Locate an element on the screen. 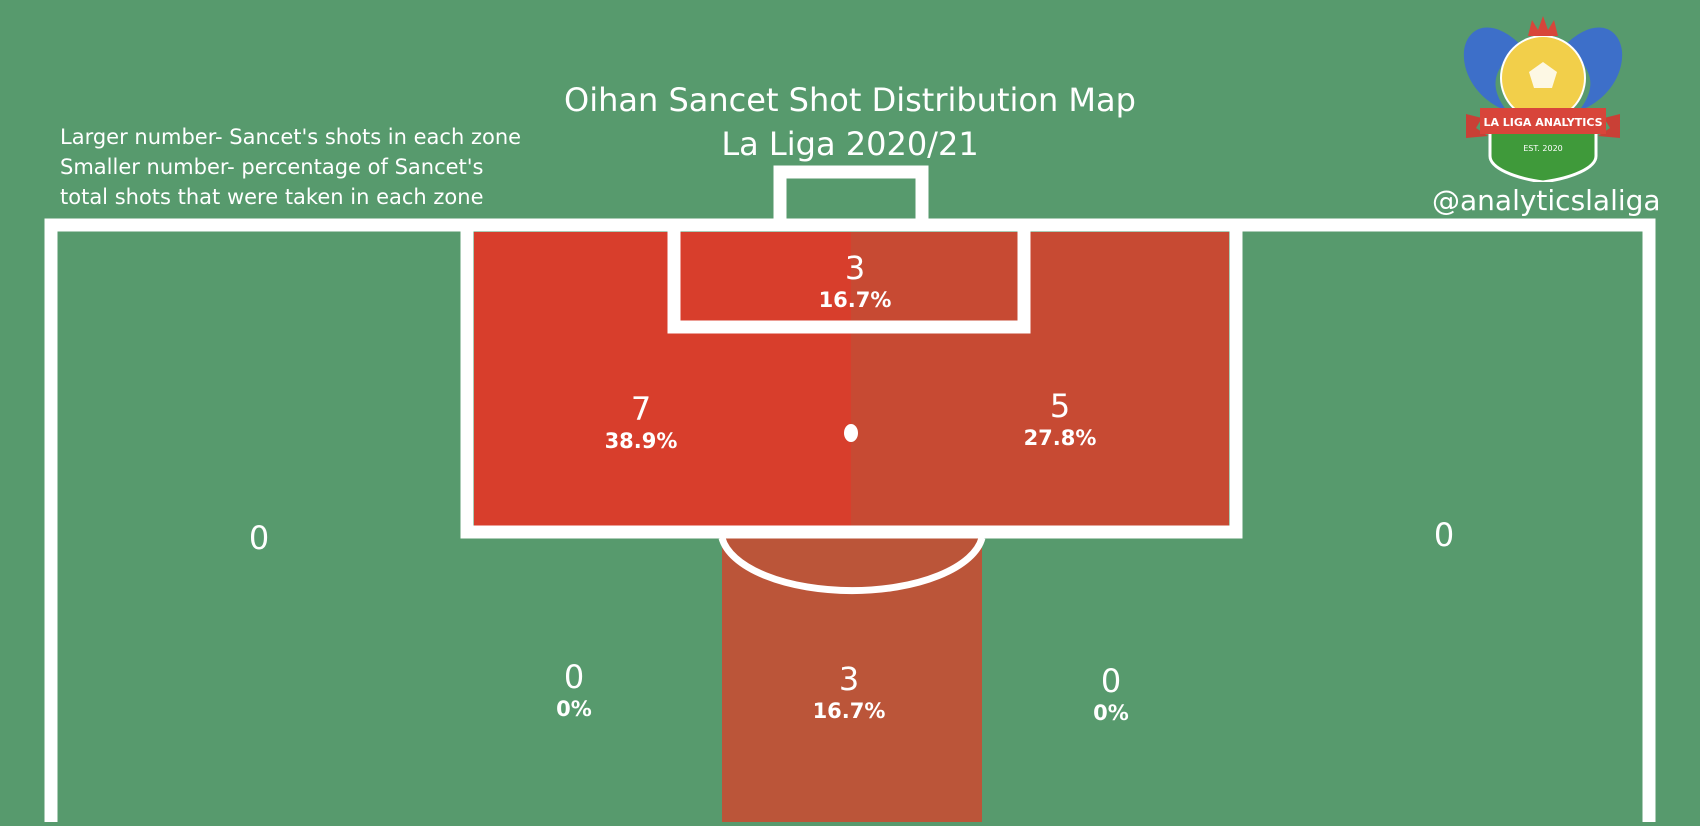 The height and width of the screenshot is (826, 1700). goal-line-marking is located at coordinates (851, 195).